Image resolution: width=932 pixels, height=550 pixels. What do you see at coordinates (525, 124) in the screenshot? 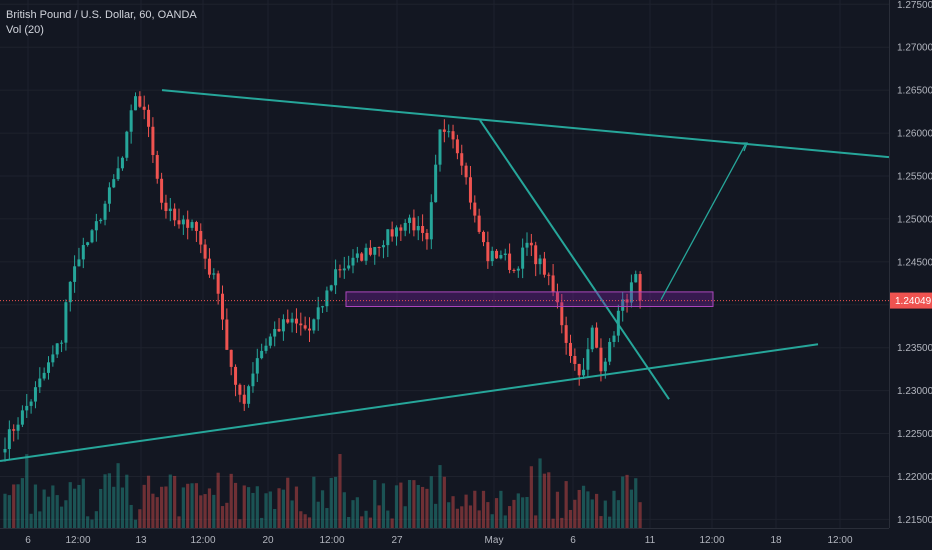
I see `upper-trendline` at bounding box center [525, 124].